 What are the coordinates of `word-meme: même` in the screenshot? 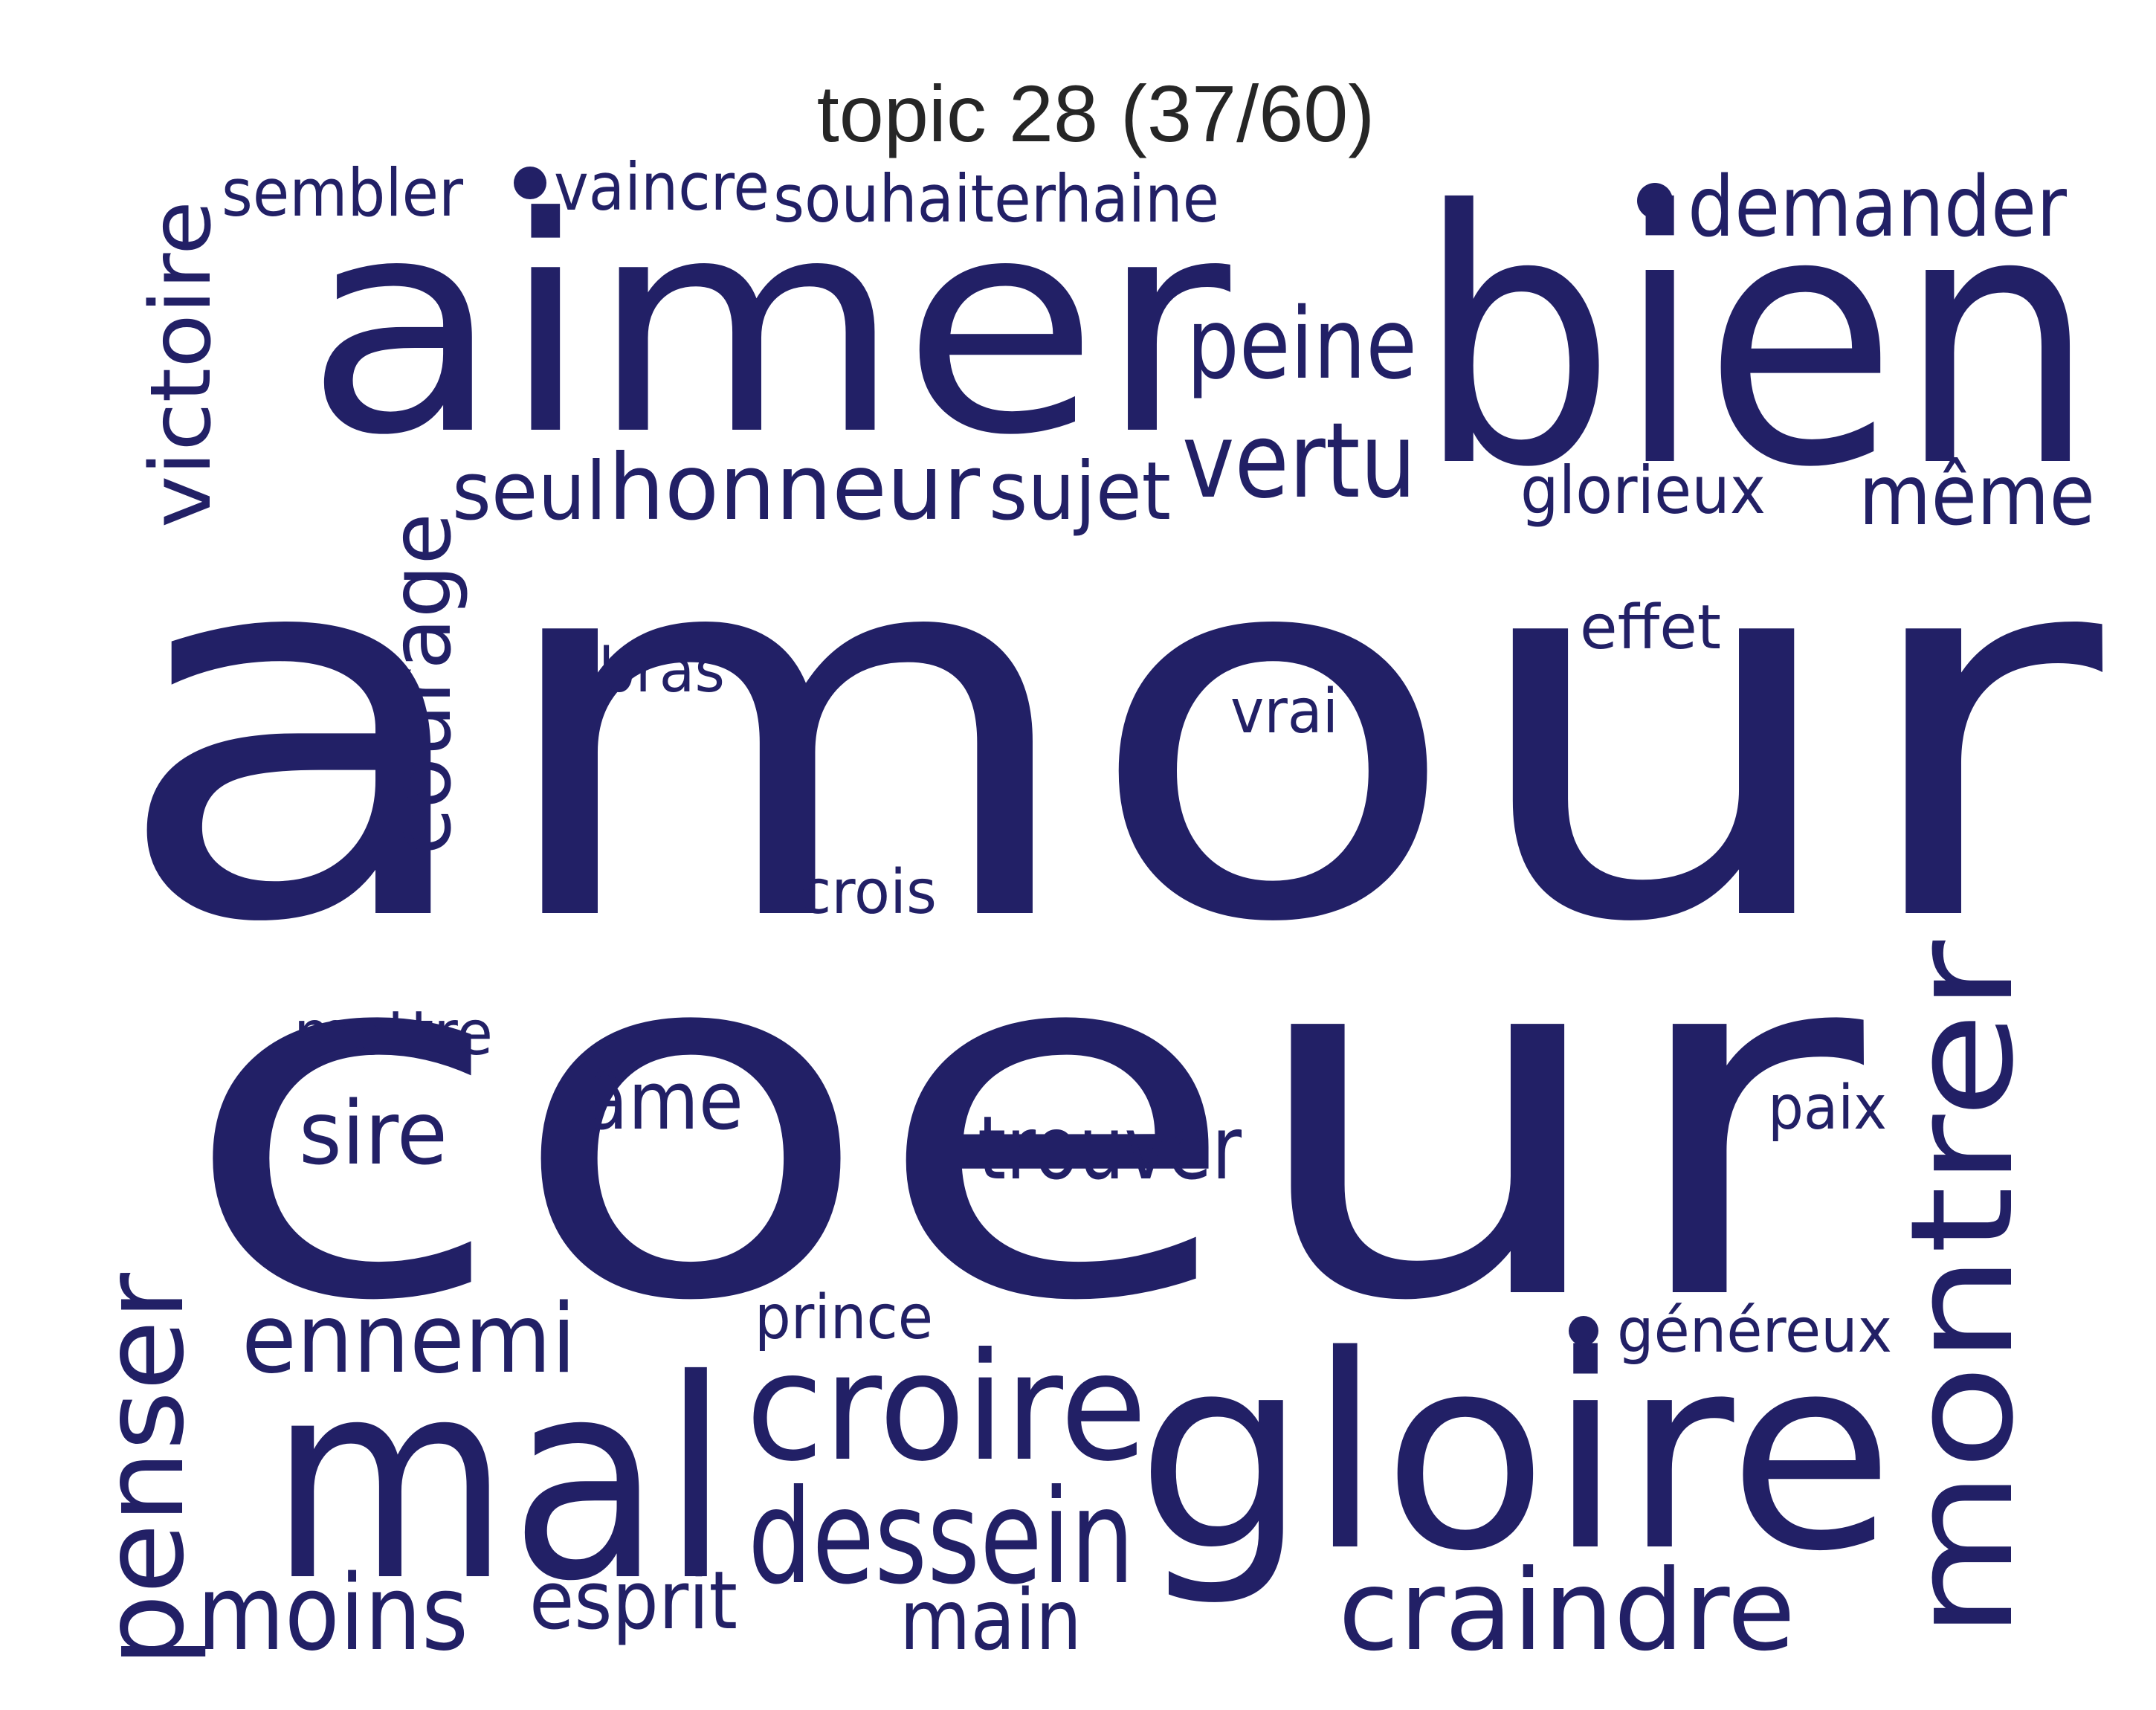 It's located at (1977, 496).